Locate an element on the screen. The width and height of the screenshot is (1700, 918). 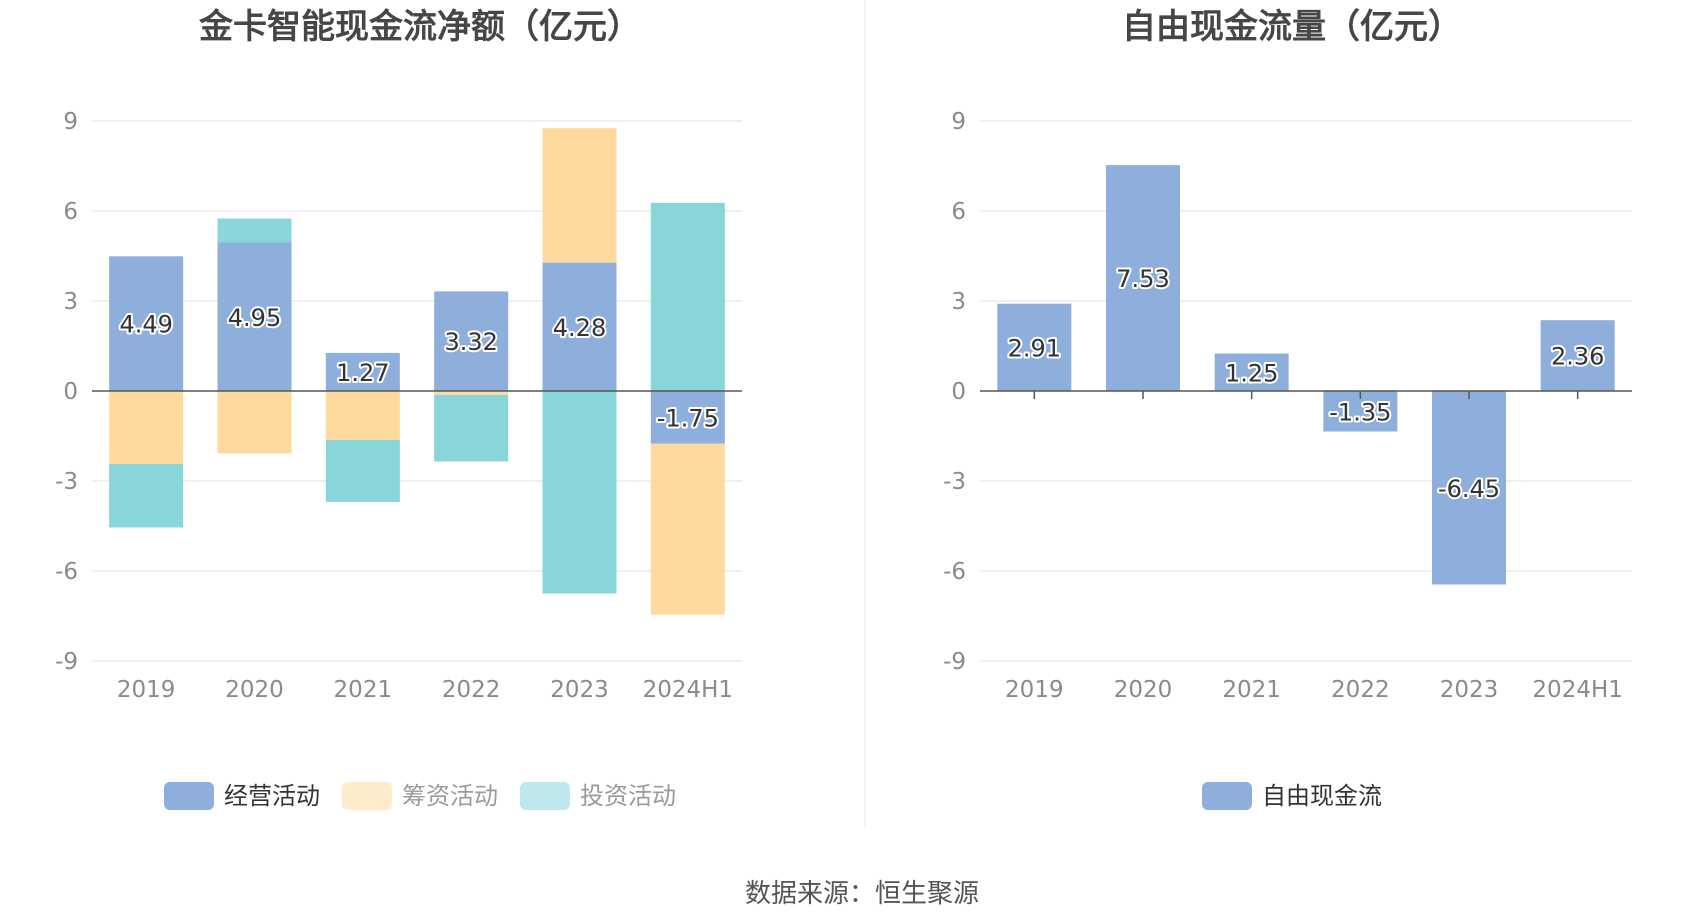
data-label: 4.49 is located at coordinates (145, 325).